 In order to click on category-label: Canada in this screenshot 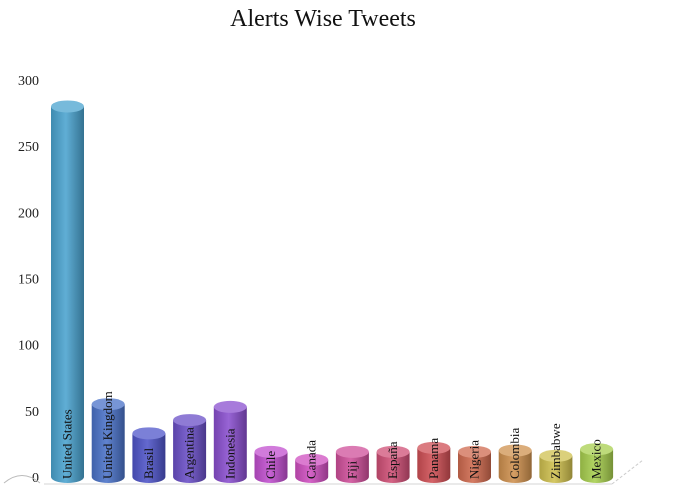, I will do `click(311, 459)`.